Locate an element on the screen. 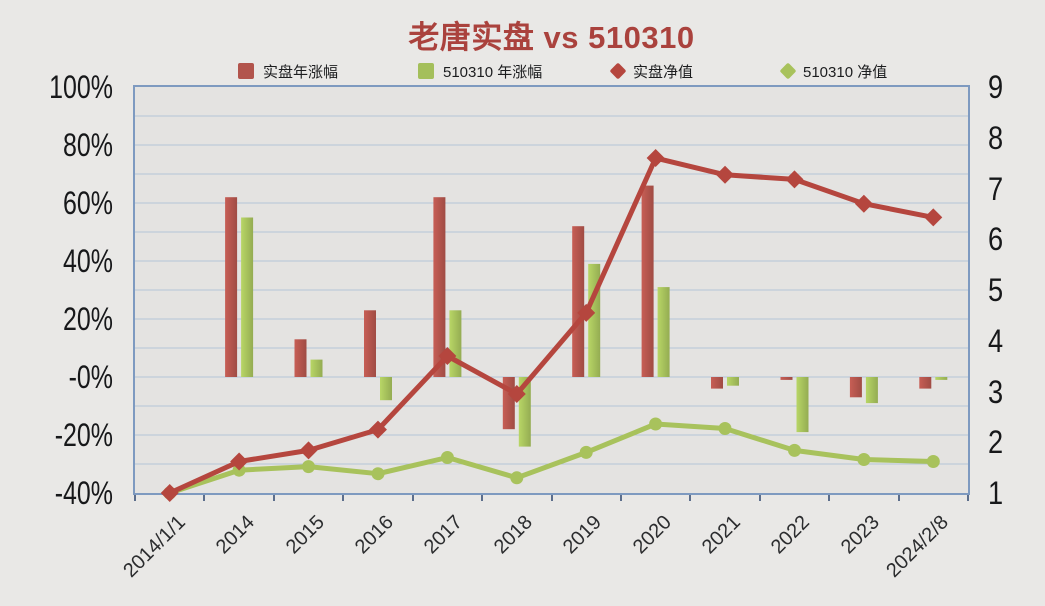 Image resolution: width=1045 pixels, height=606 pixels. legend-label: 510310 年涨幅 is located at coordinates (493, 72).